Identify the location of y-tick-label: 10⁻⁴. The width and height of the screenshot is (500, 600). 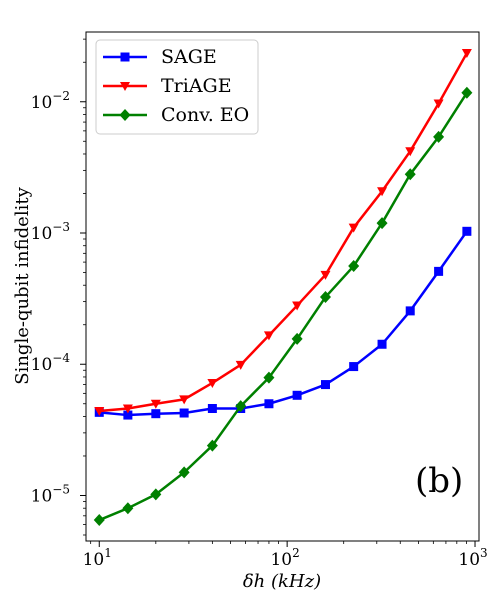
(51, 363).